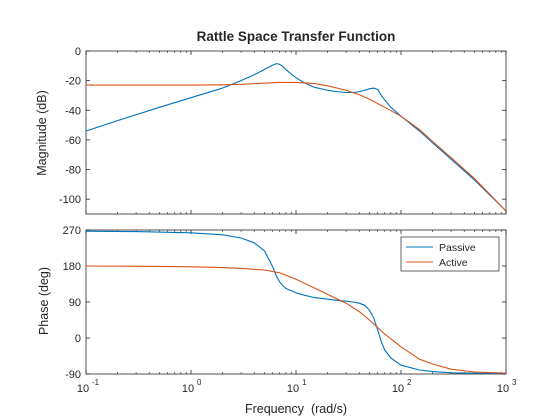  Describe the element at coordinates (78, 52) in the screenshot. I see `magnitude-y-tick-label: 0` at that location.